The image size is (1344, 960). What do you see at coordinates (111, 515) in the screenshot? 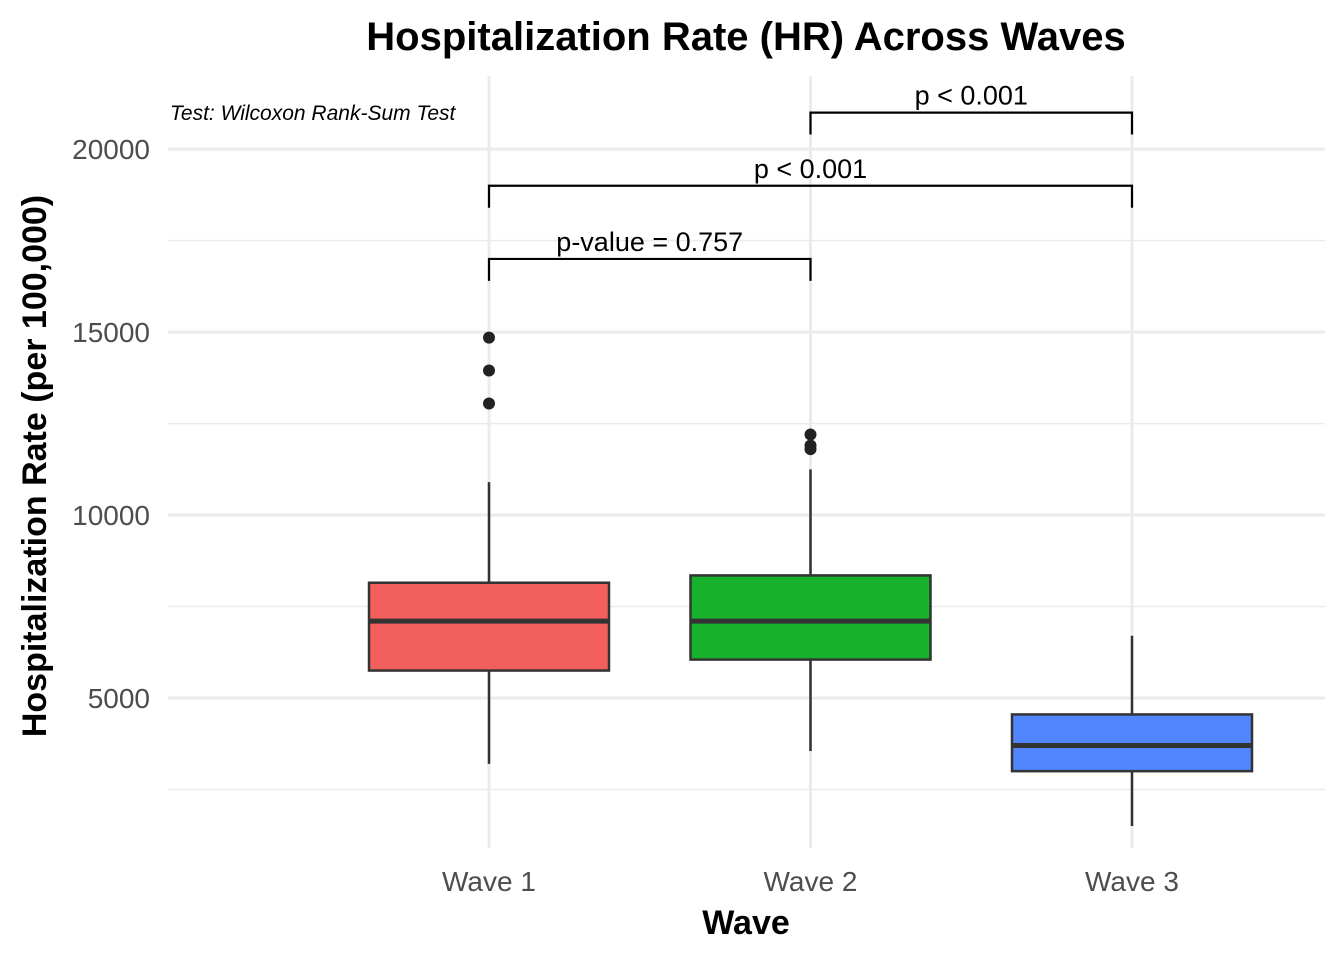
I see `y-tick-label: 10000` at bounding box center [111, 515].